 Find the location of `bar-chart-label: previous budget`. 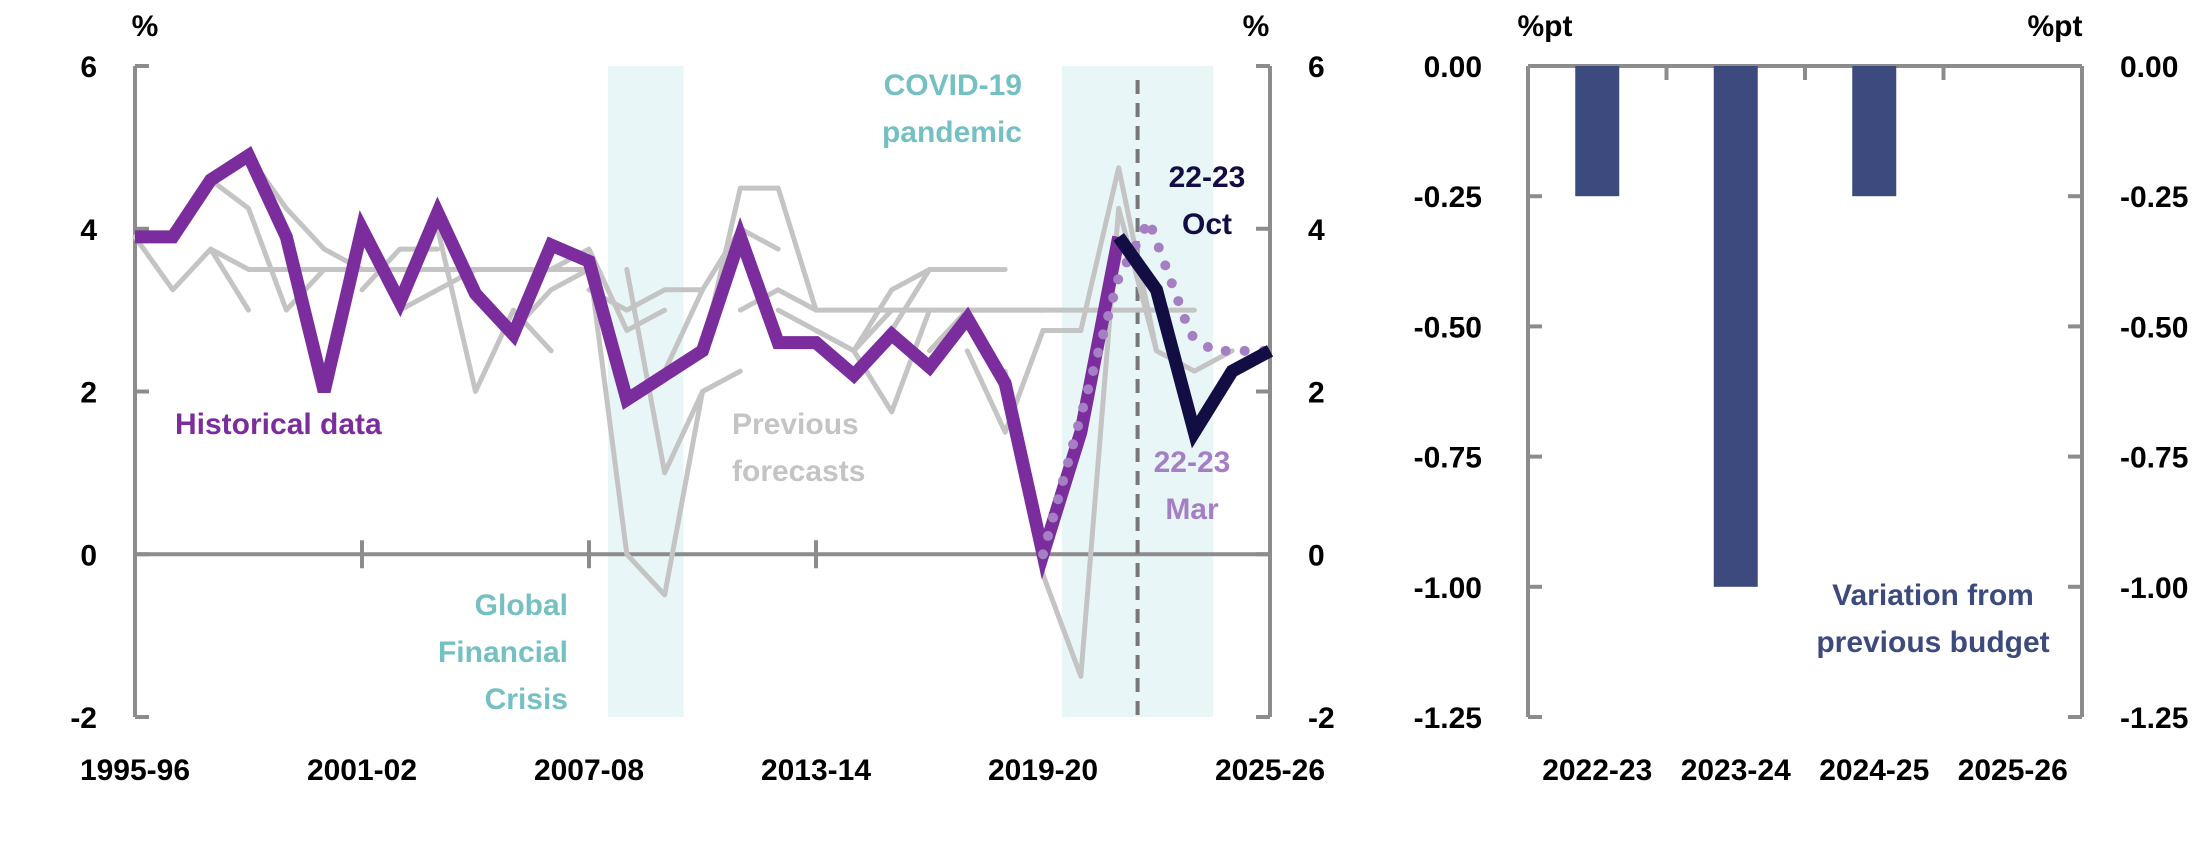

bar-chart-label: previous budget is located at coordinates (1932, 642).